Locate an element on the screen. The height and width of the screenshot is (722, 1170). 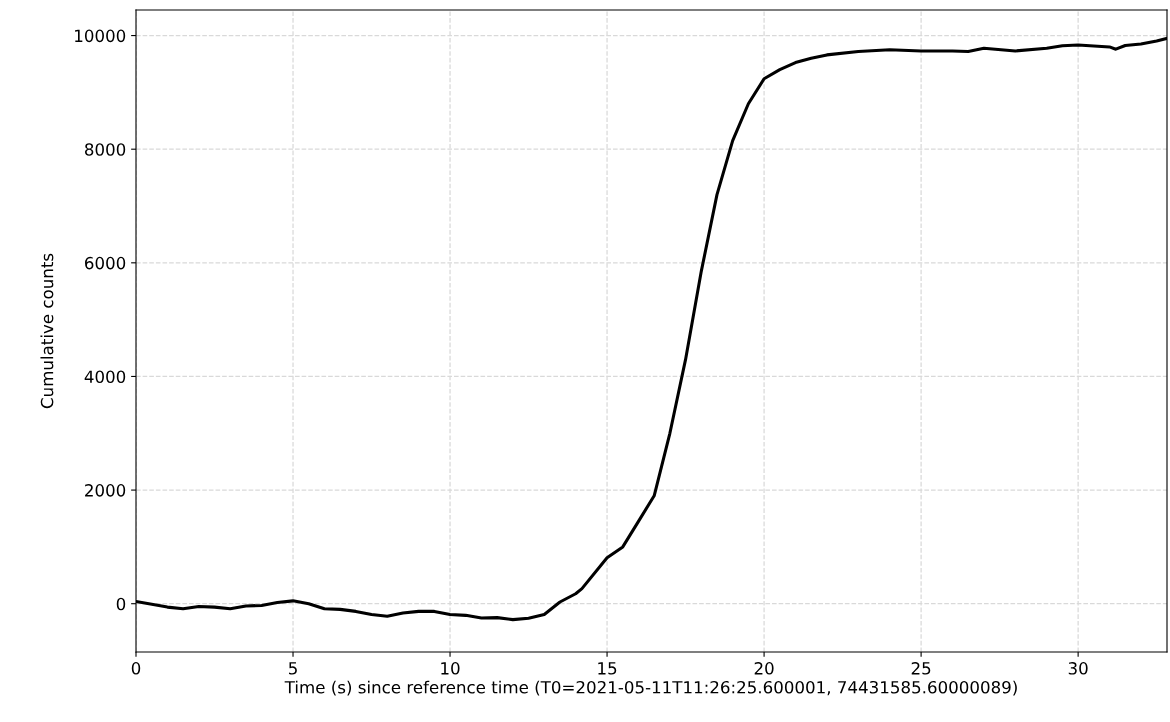
y-tick-label: 4000 is located at coordinates (105, 377).